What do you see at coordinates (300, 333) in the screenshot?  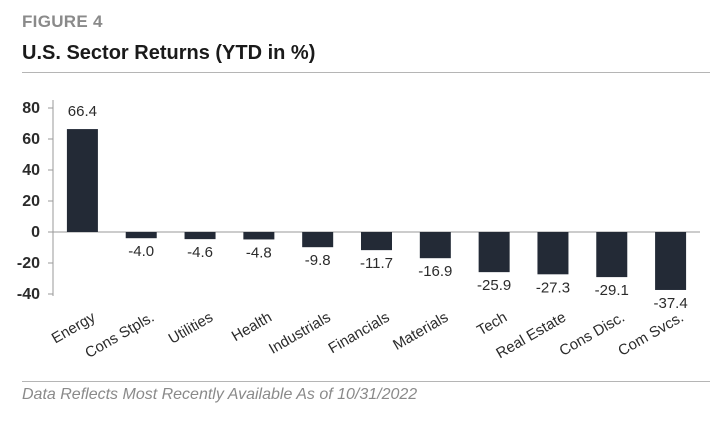 I see `x-tick-label: Industrials` at bounding box center [300, 333].